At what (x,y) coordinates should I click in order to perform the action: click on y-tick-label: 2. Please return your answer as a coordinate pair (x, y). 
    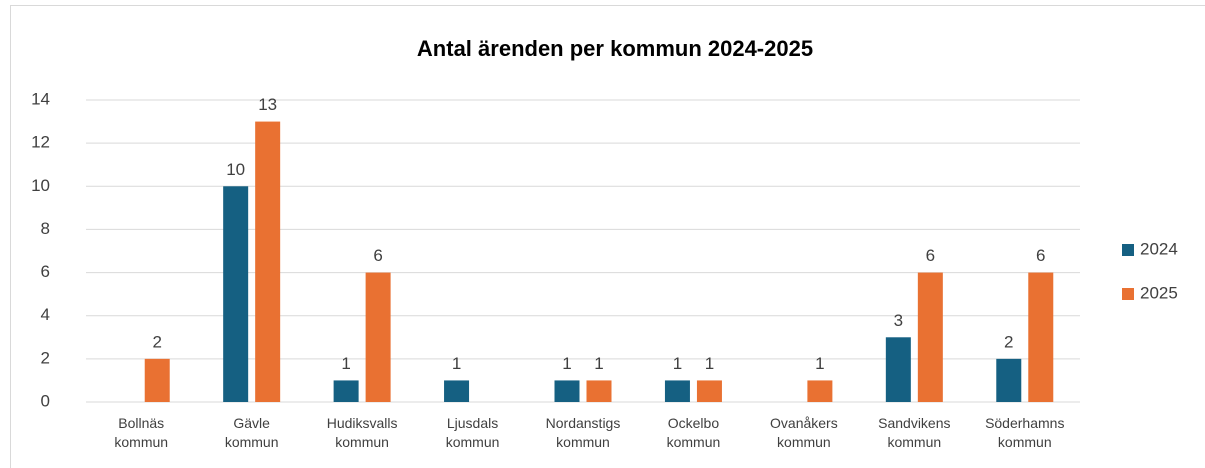
    Looking at the image, I should click on (45, 357).